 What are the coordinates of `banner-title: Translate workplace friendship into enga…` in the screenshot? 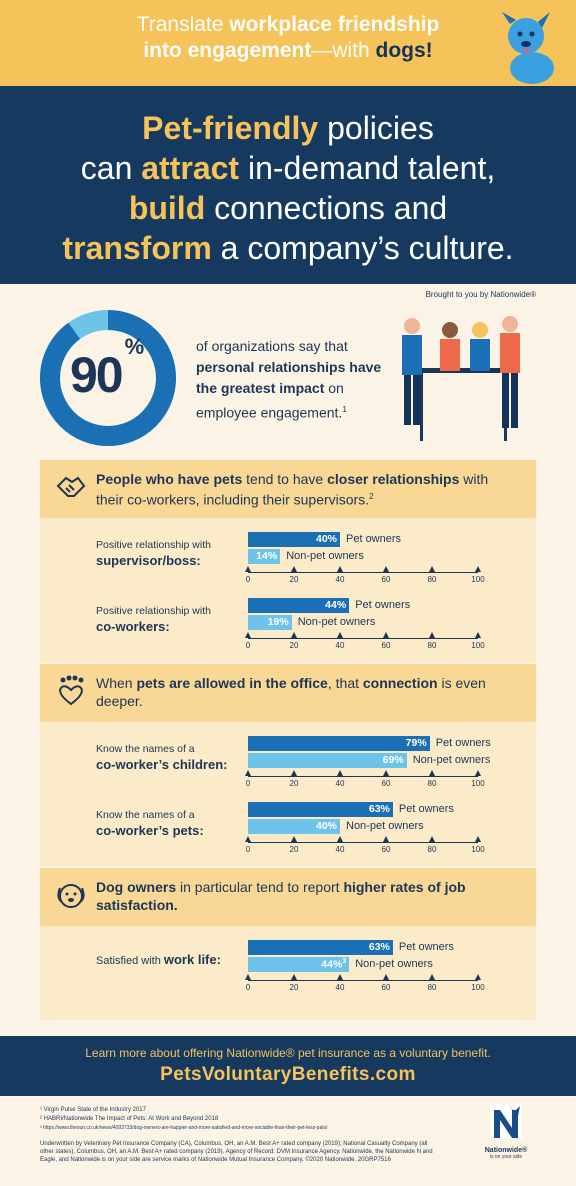 It's located at (288, 37).